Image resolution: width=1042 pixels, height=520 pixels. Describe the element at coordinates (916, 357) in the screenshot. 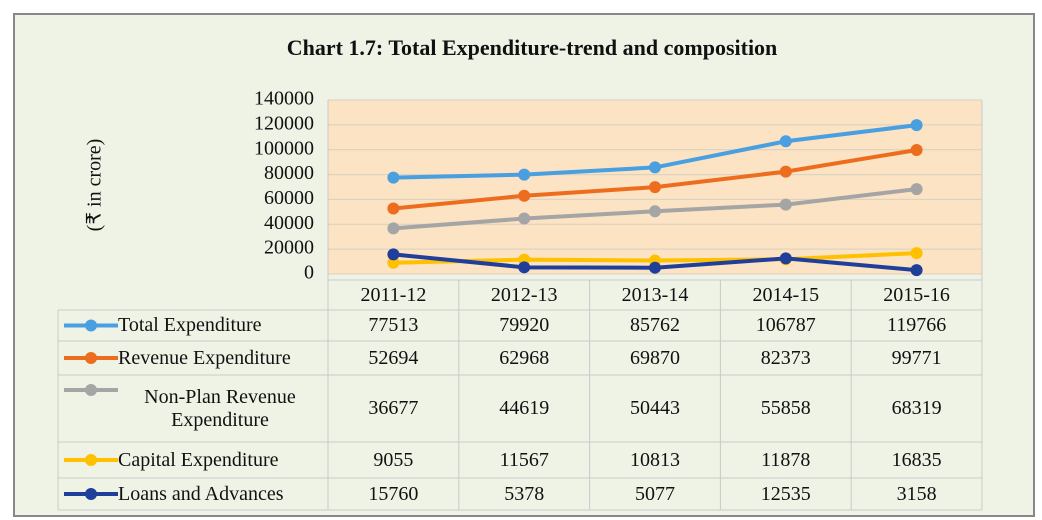

I see `table-value: 99771` at that location.